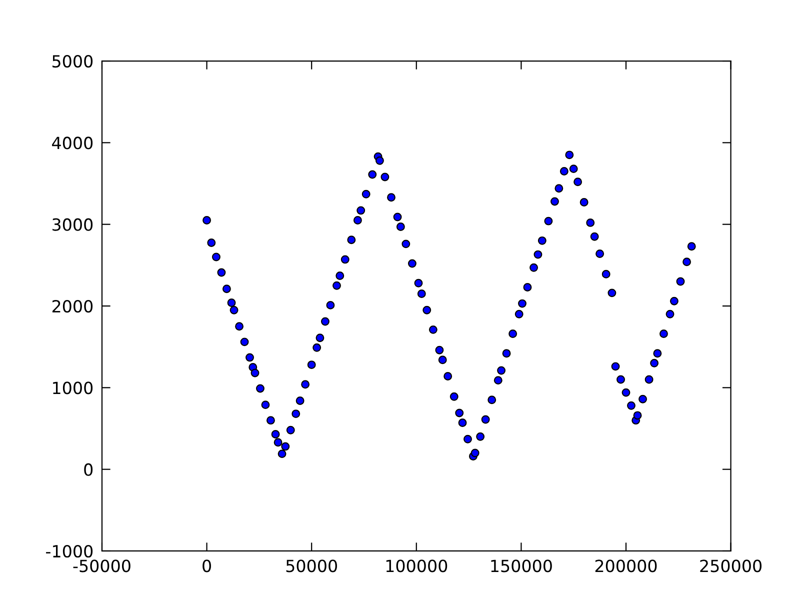 The height and width of the screenshot is (612, 812). I want to click on y-tick-label: 5000, so click(72, 61).